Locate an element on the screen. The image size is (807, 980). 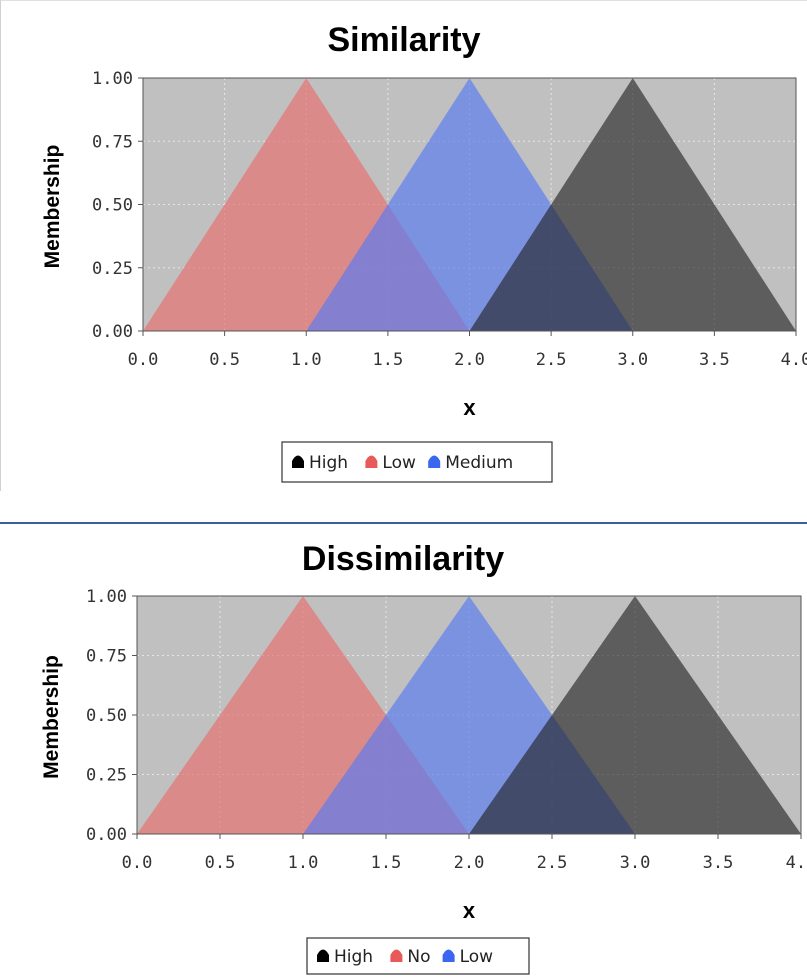
legend-item-medium: Medium is located at coordinates (470, 463).